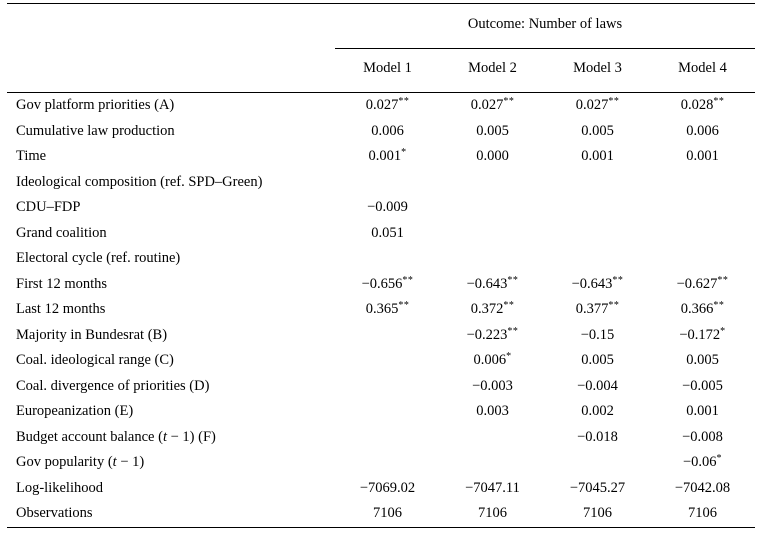  I want to click on cell-value: −0.627**, so click(702, 283).